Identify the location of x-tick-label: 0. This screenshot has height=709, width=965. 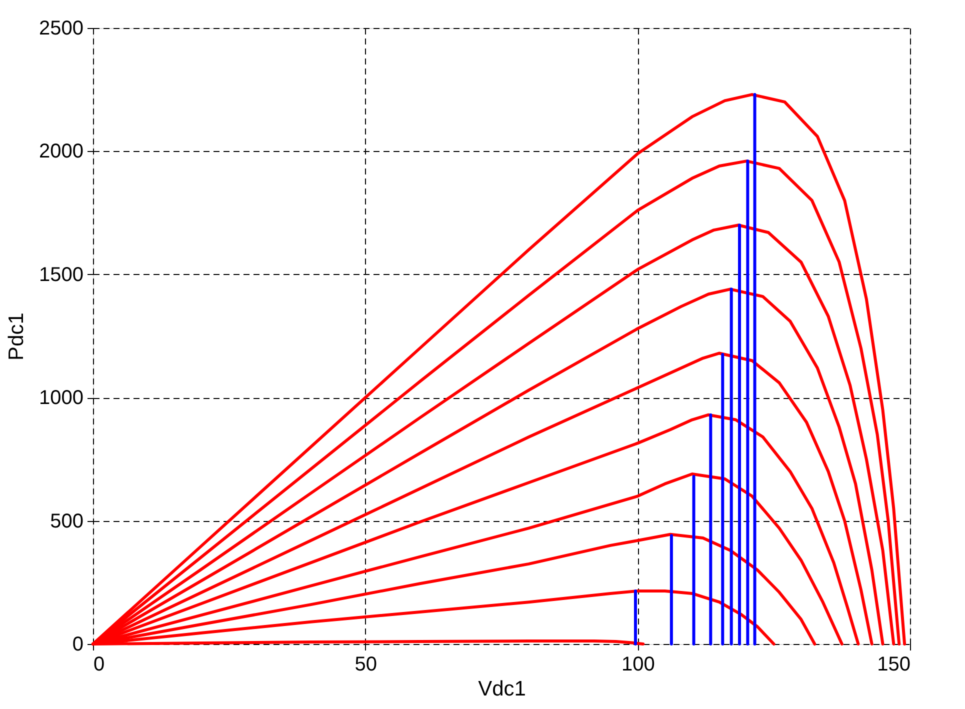
(99, 665).